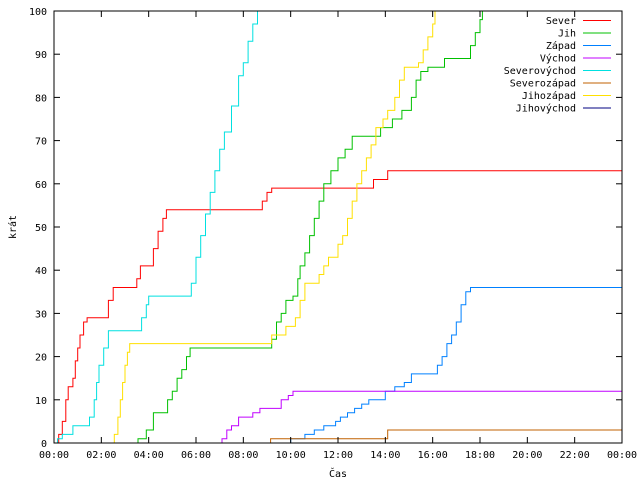 This screenshot has width=640, height=480. What do you see at coordinates (567, 34) in the screenshot?
I see `legend-label: Jih` at bounding box center [567, 34].